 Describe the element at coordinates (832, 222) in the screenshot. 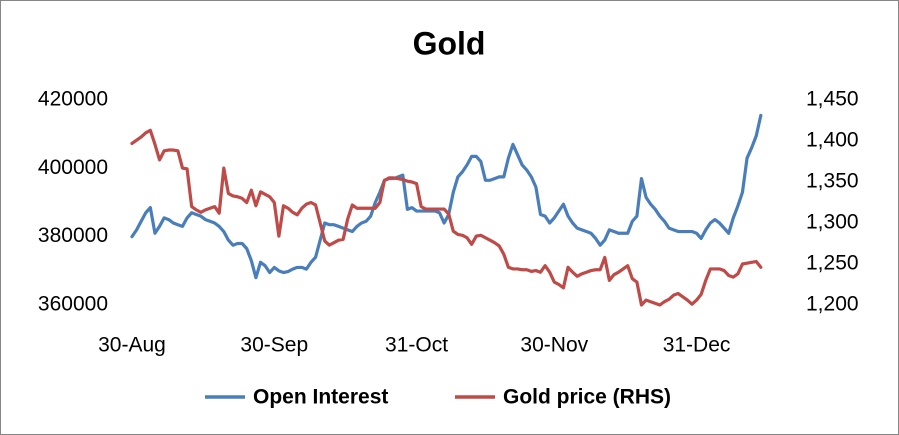

I see `y2-tick-label: 1,300` at that location.